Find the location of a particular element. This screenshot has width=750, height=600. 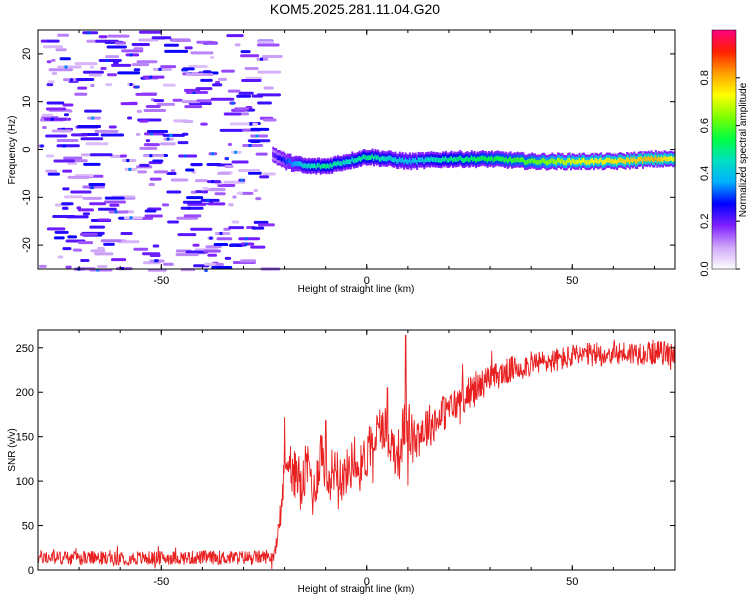

heatmap-x-tick-label: -50 is located at coordinates (161, 281).